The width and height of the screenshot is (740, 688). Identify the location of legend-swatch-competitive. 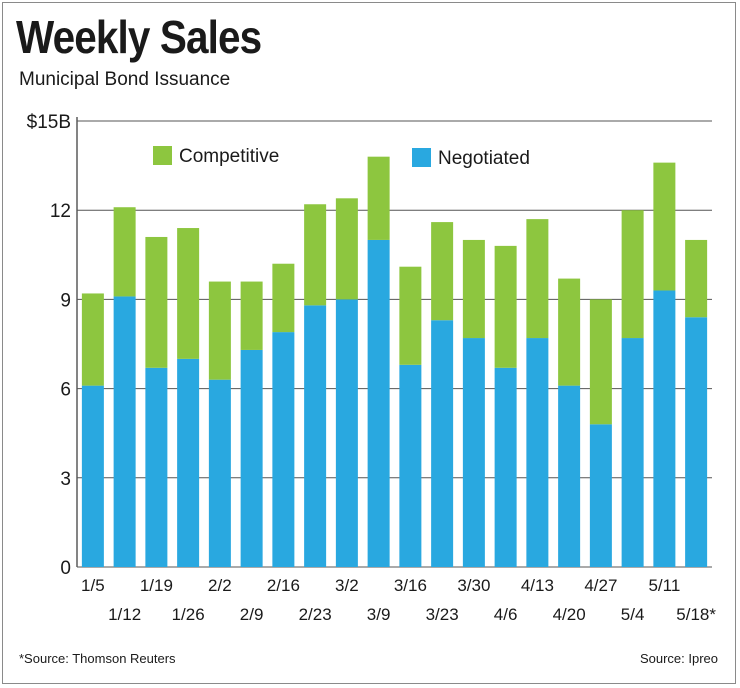
(162, 155).